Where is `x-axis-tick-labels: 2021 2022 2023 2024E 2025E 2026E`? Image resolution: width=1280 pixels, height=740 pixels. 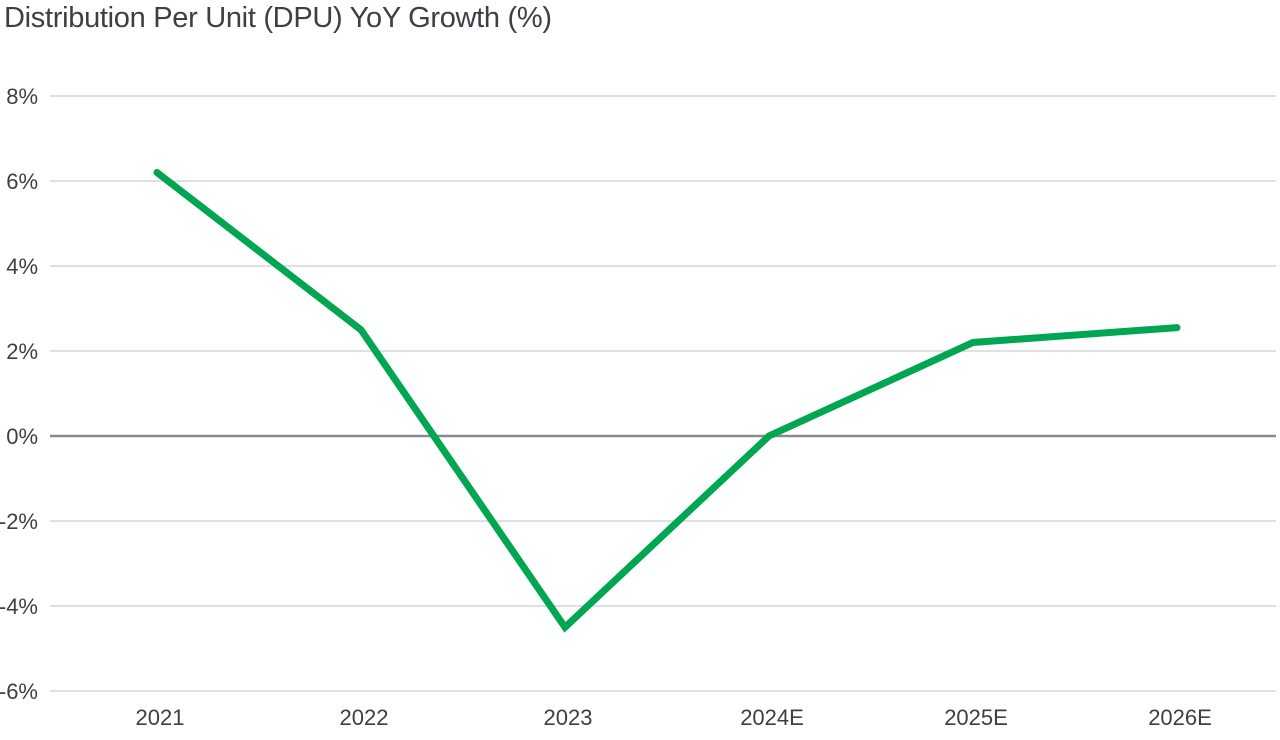 x-axis-tick-labels: 2021 2022 2023 2024E 2025E 2026E is located at coordinates (674, 717).